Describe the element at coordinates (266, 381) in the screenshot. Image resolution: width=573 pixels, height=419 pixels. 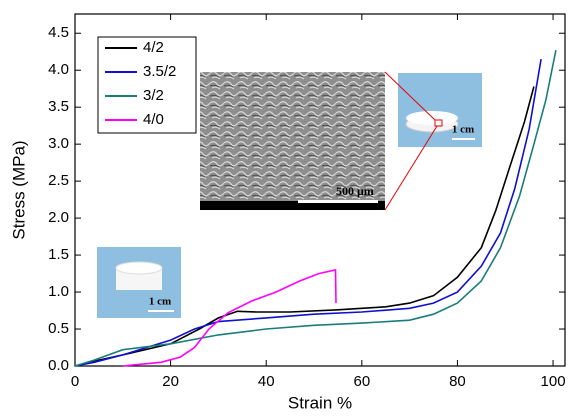
I see `x-tick-label: 40` at that location.